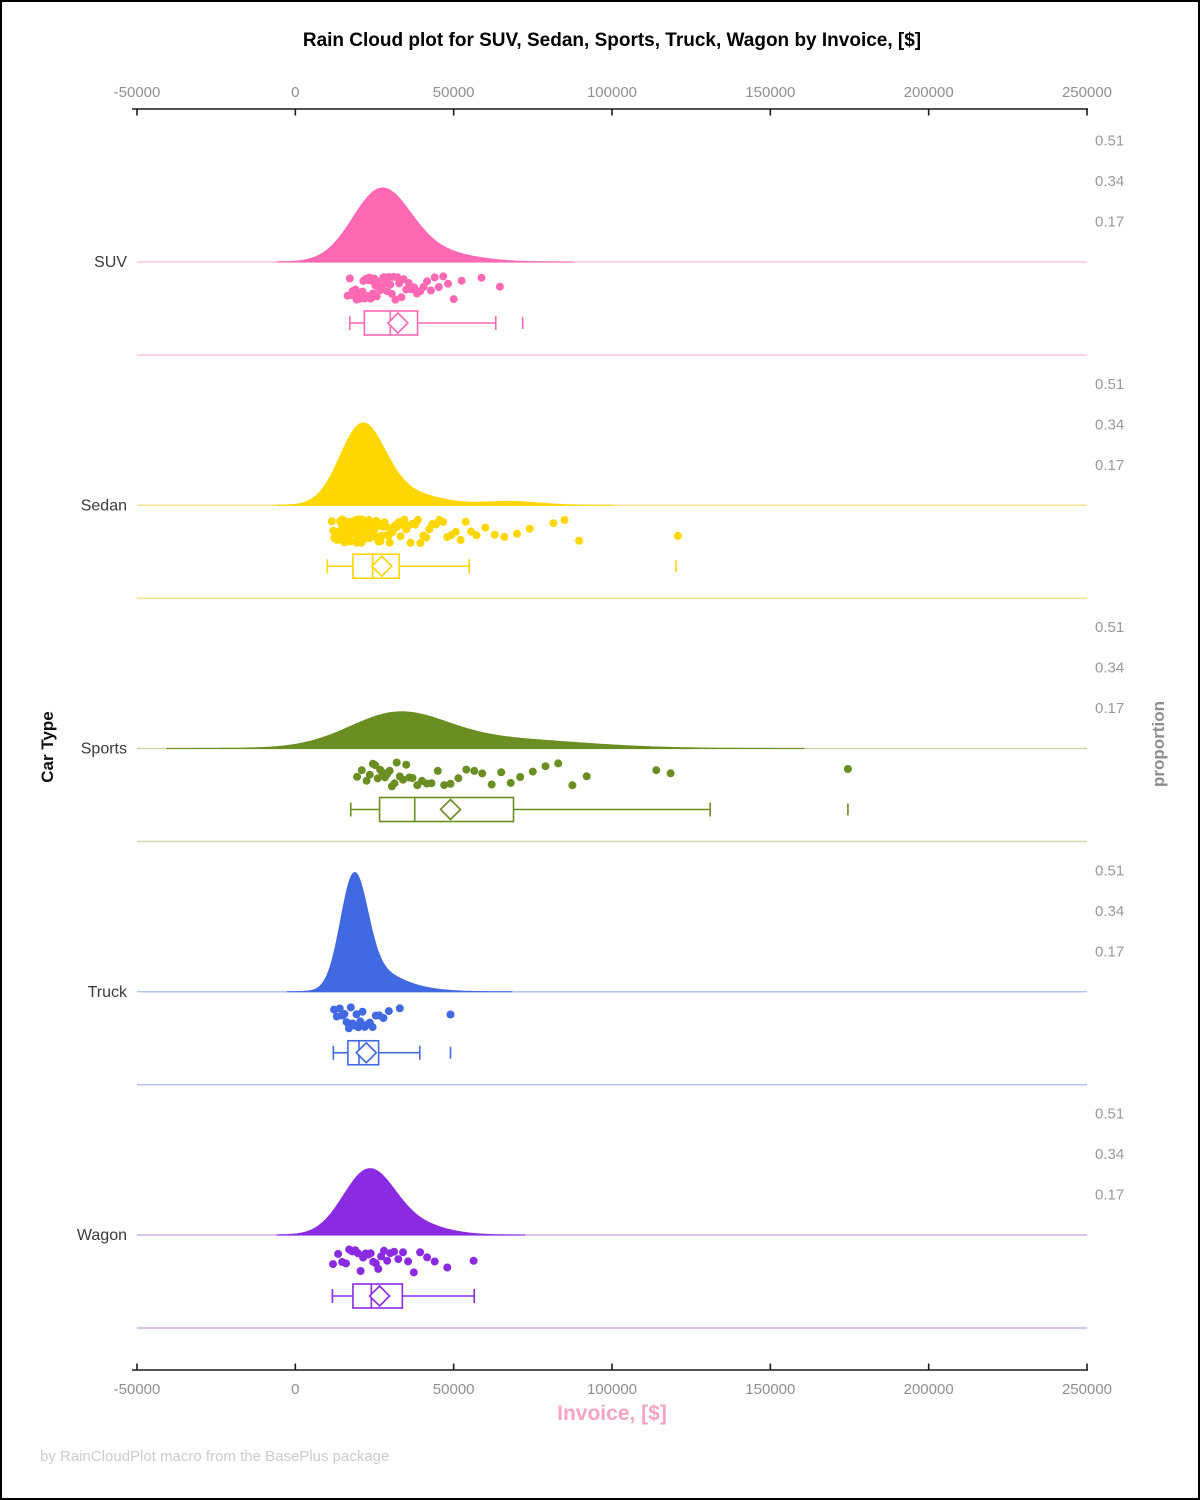 Image resolution: width=1200 pixels, height=1500 pixels. I want to click on x2-tick-label: 250000, so click(1087, 92).